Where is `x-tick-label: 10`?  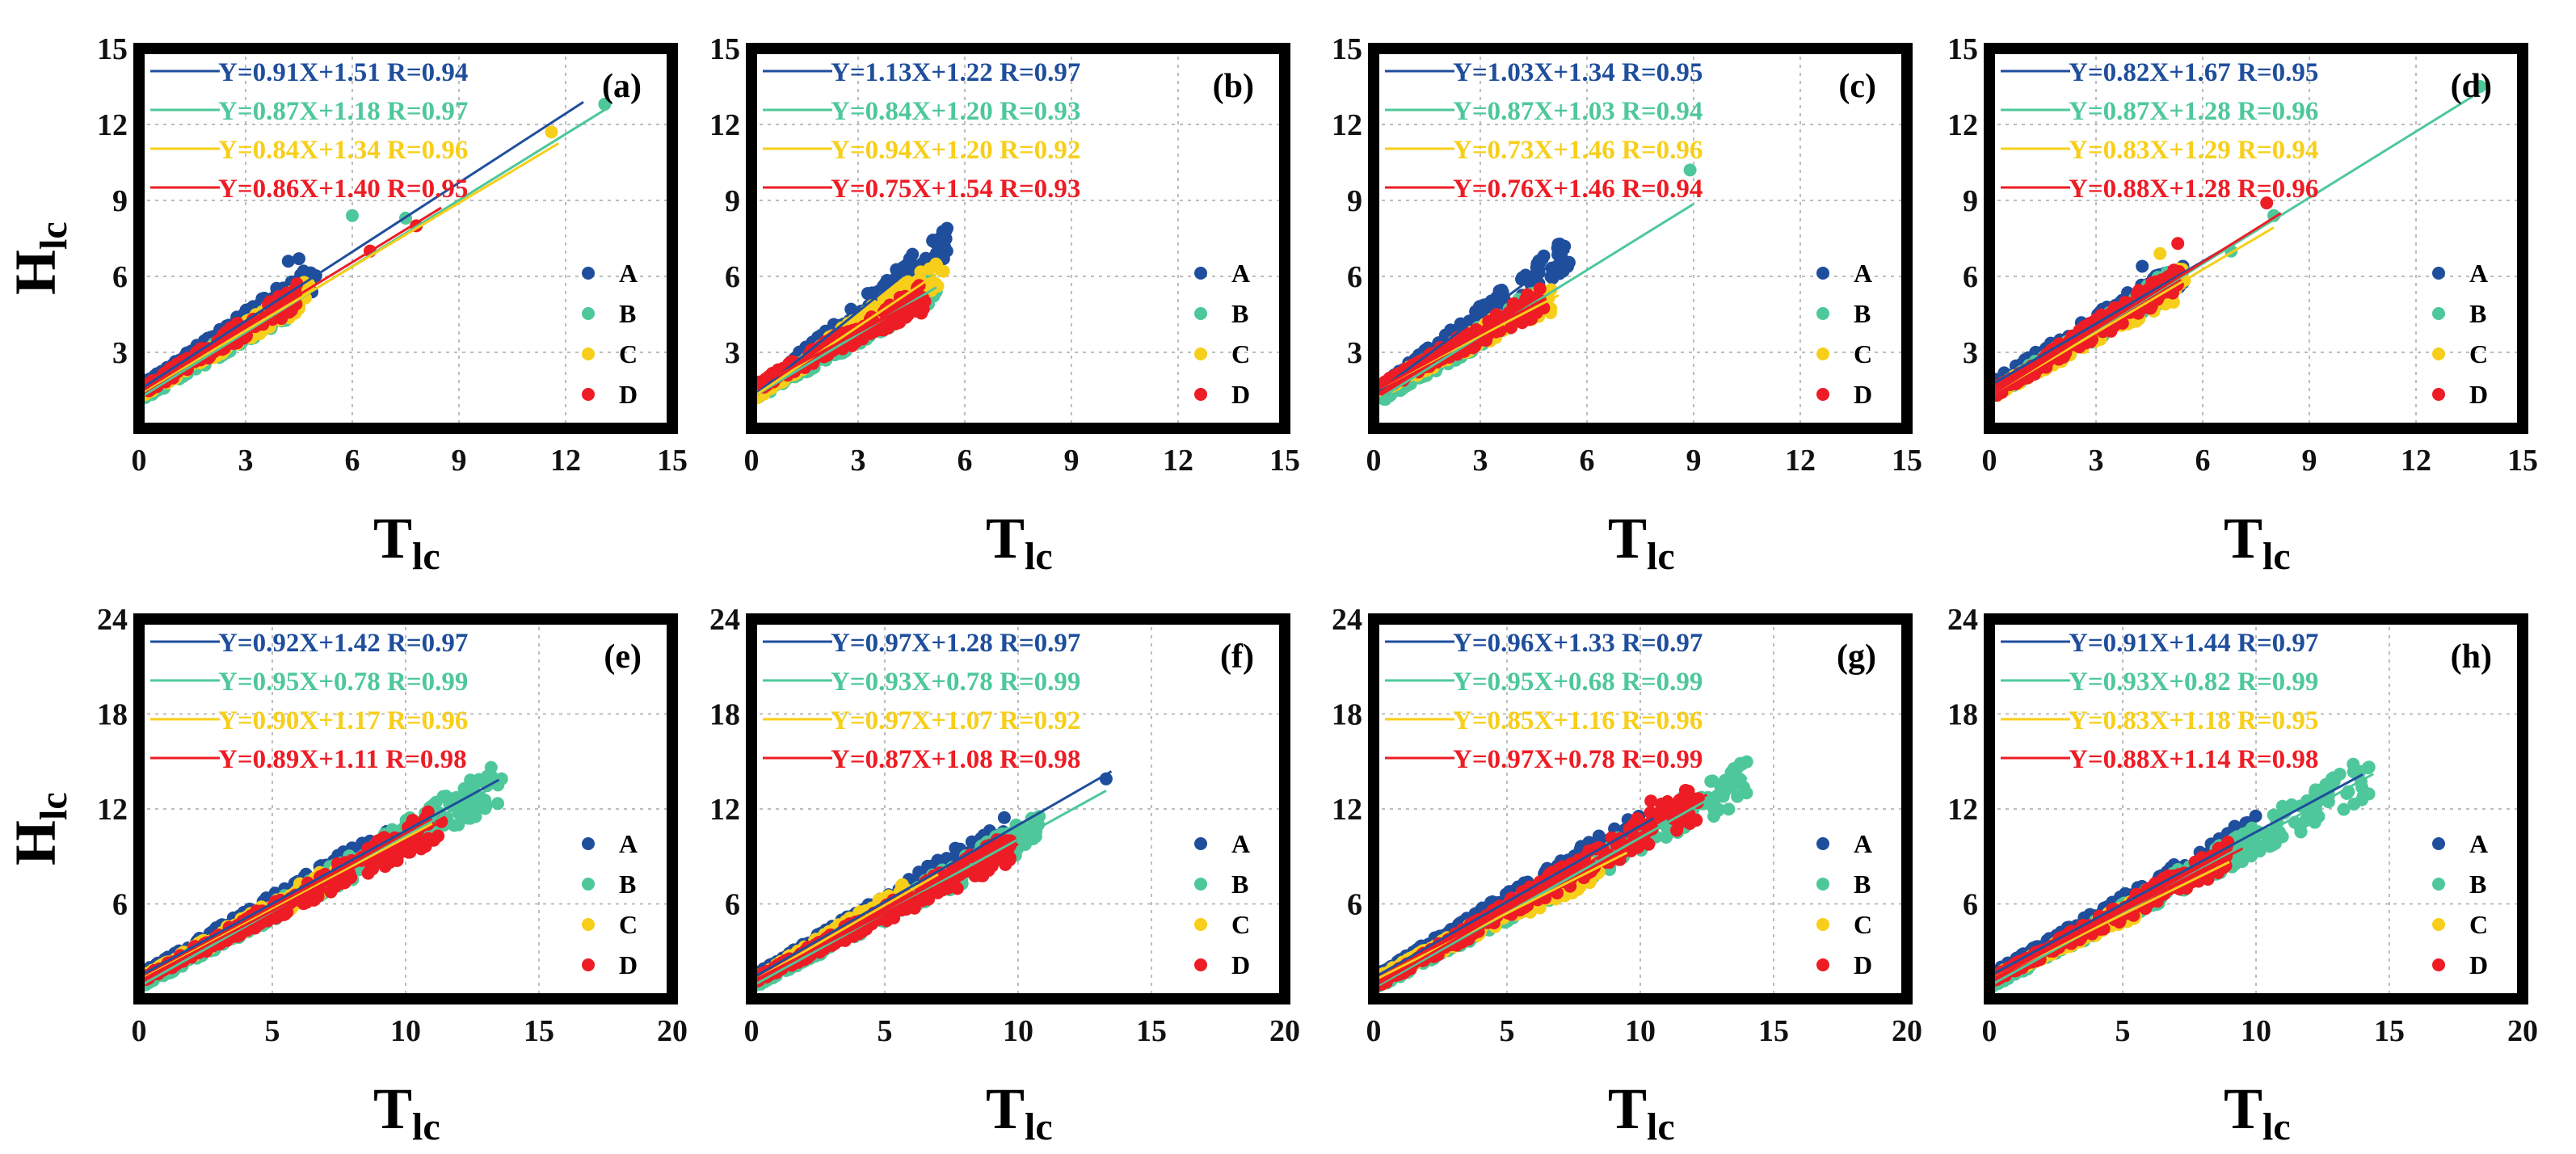
x-tick-label: 10 is located at coordinates (405, 1031).